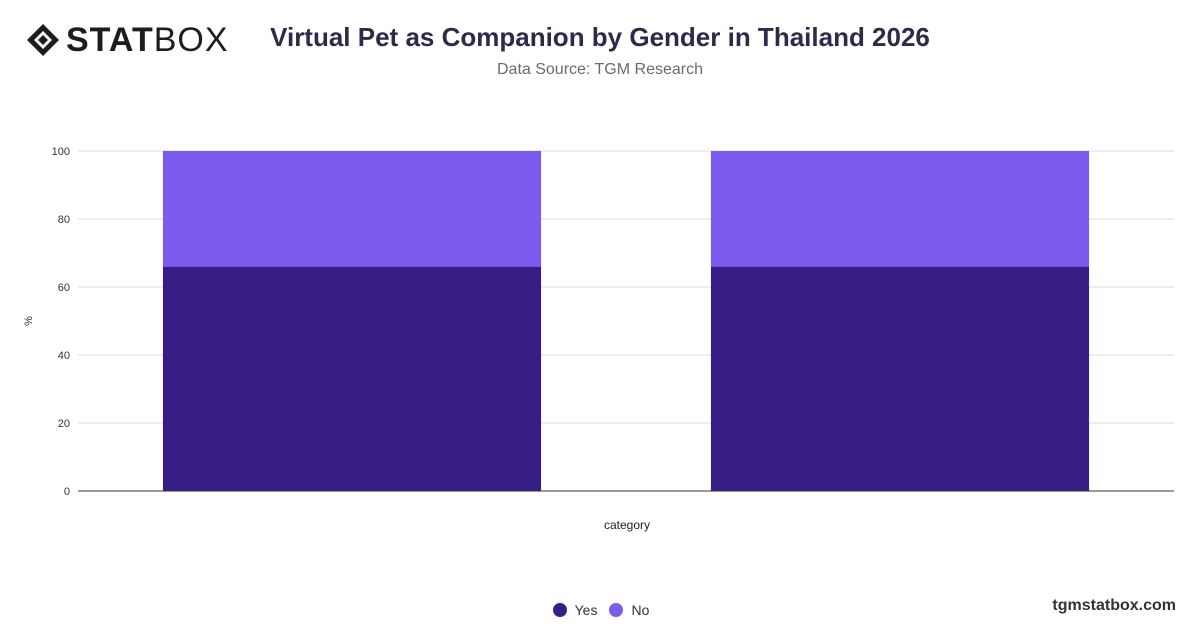 This screenshot has width=1200, height=628. I want to click on y-tick-label: 60, so click(64, 288).